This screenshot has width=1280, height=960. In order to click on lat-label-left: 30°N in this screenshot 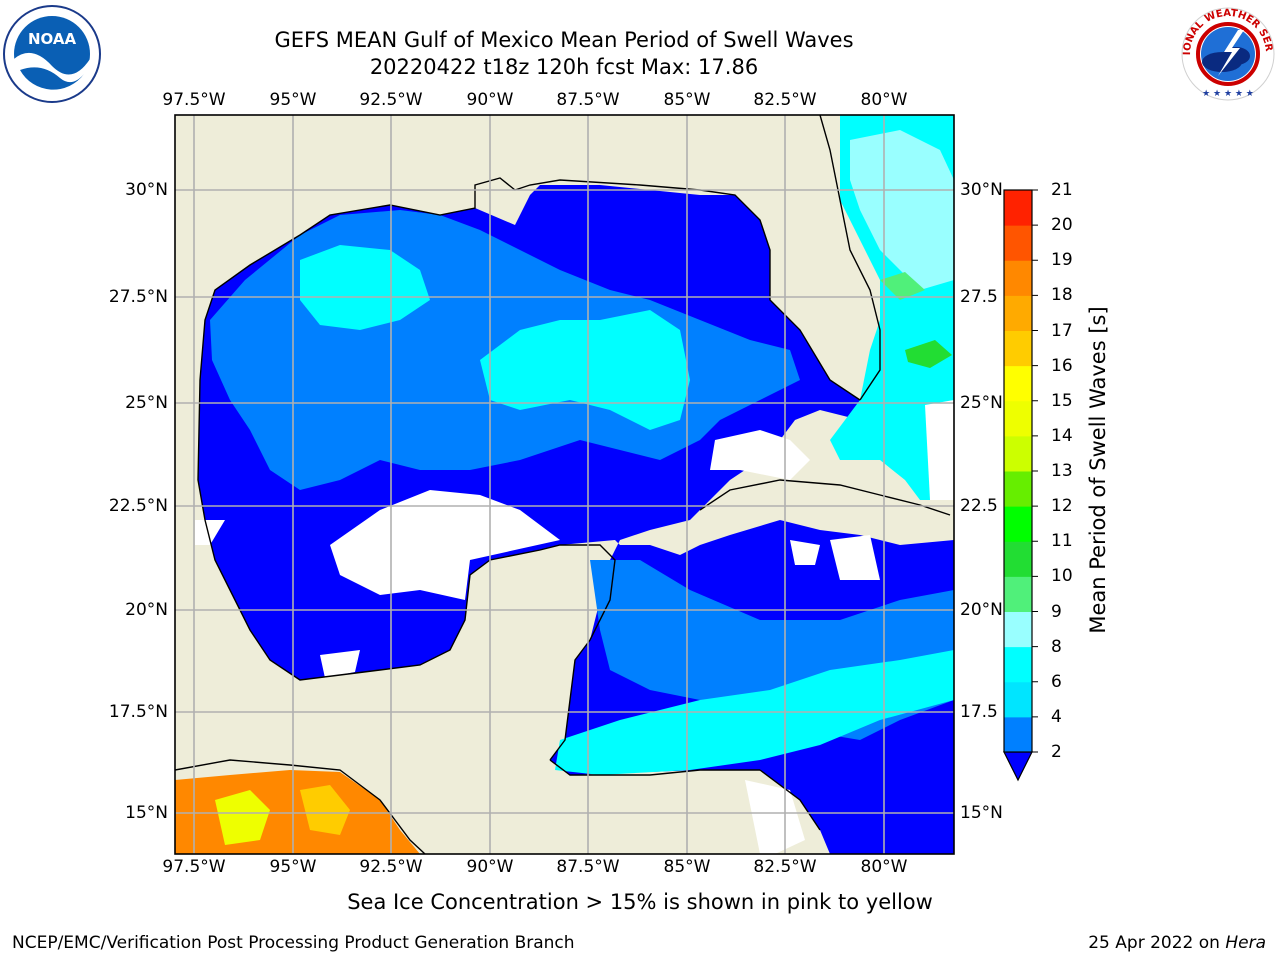, I will do `click(146, 190)`.